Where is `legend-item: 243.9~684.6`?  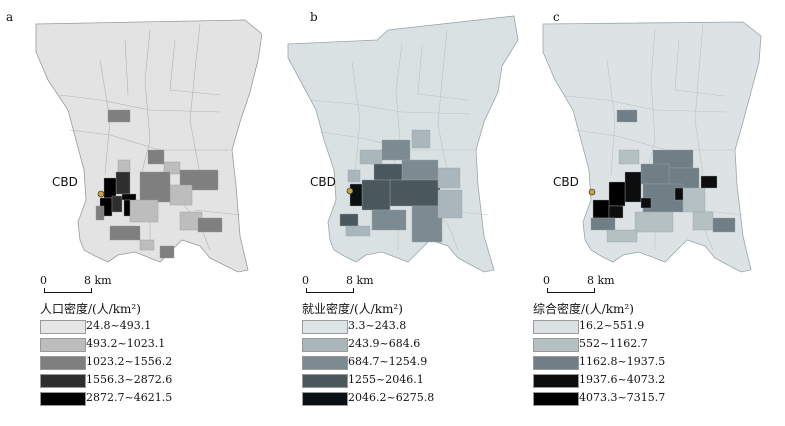
legend-item: 243.9~684.6 is located at coordinates (402, 345).